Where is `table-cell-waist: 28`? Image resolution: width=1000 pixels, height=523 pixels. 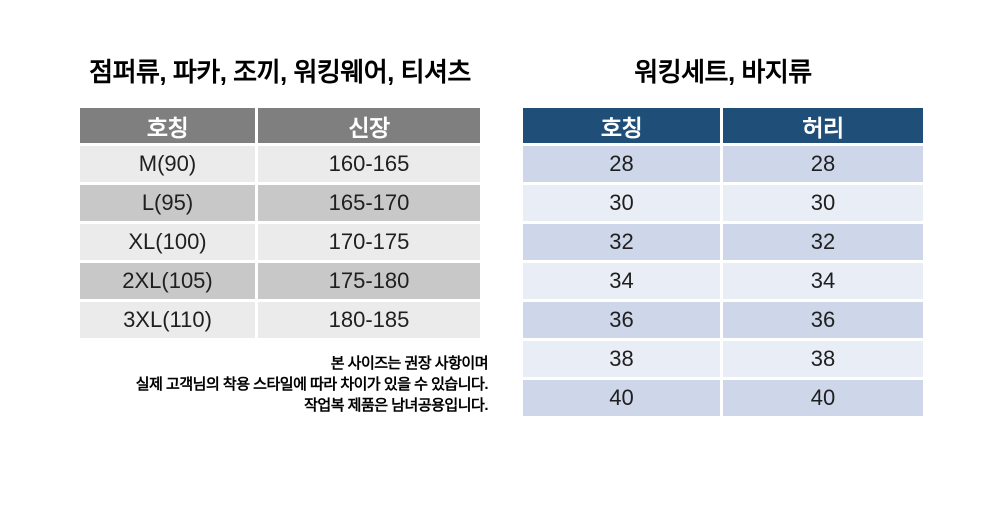 table-cell-waist: 28 is located at coordinates (823, 164).